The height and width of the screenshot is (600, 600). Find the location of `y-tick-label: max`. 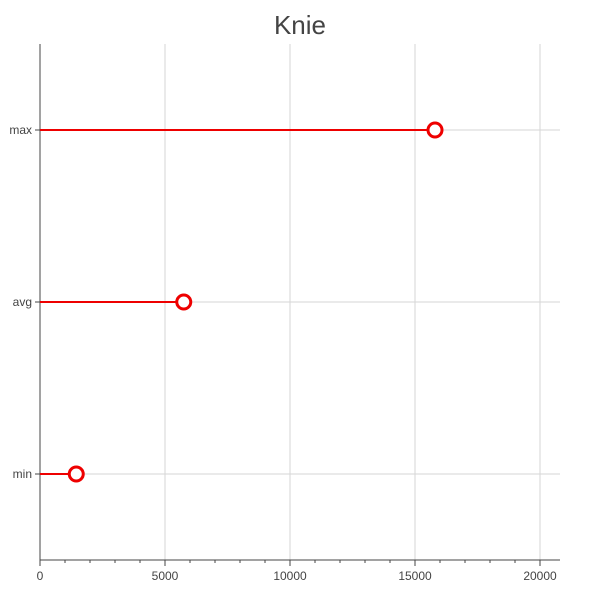

y-tick-label: max is located at coordinates (20, 130).